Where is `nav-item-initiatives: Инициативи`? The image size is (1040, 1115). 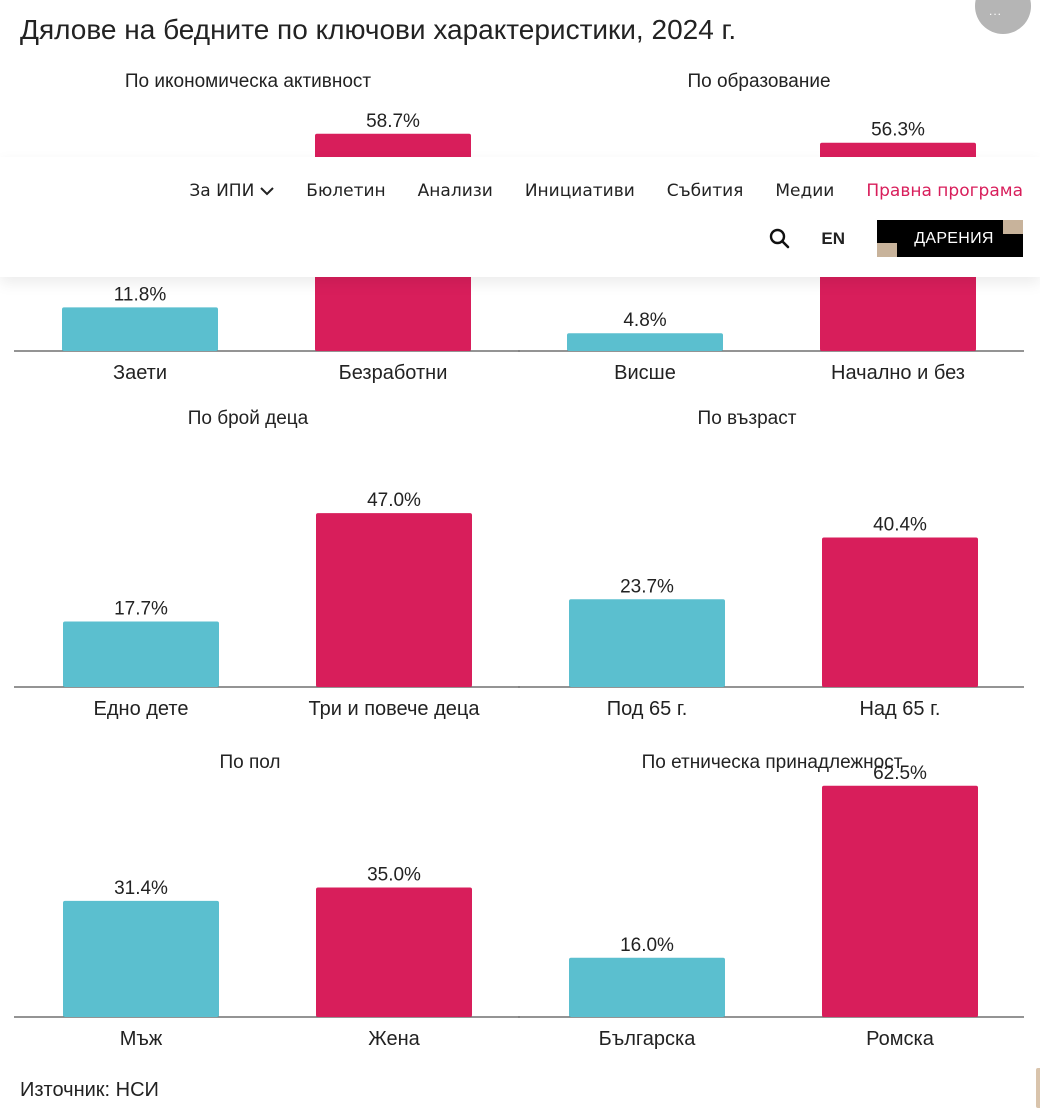 nav-item-initiatives: Инициативи is located at coordinates (579, 191).